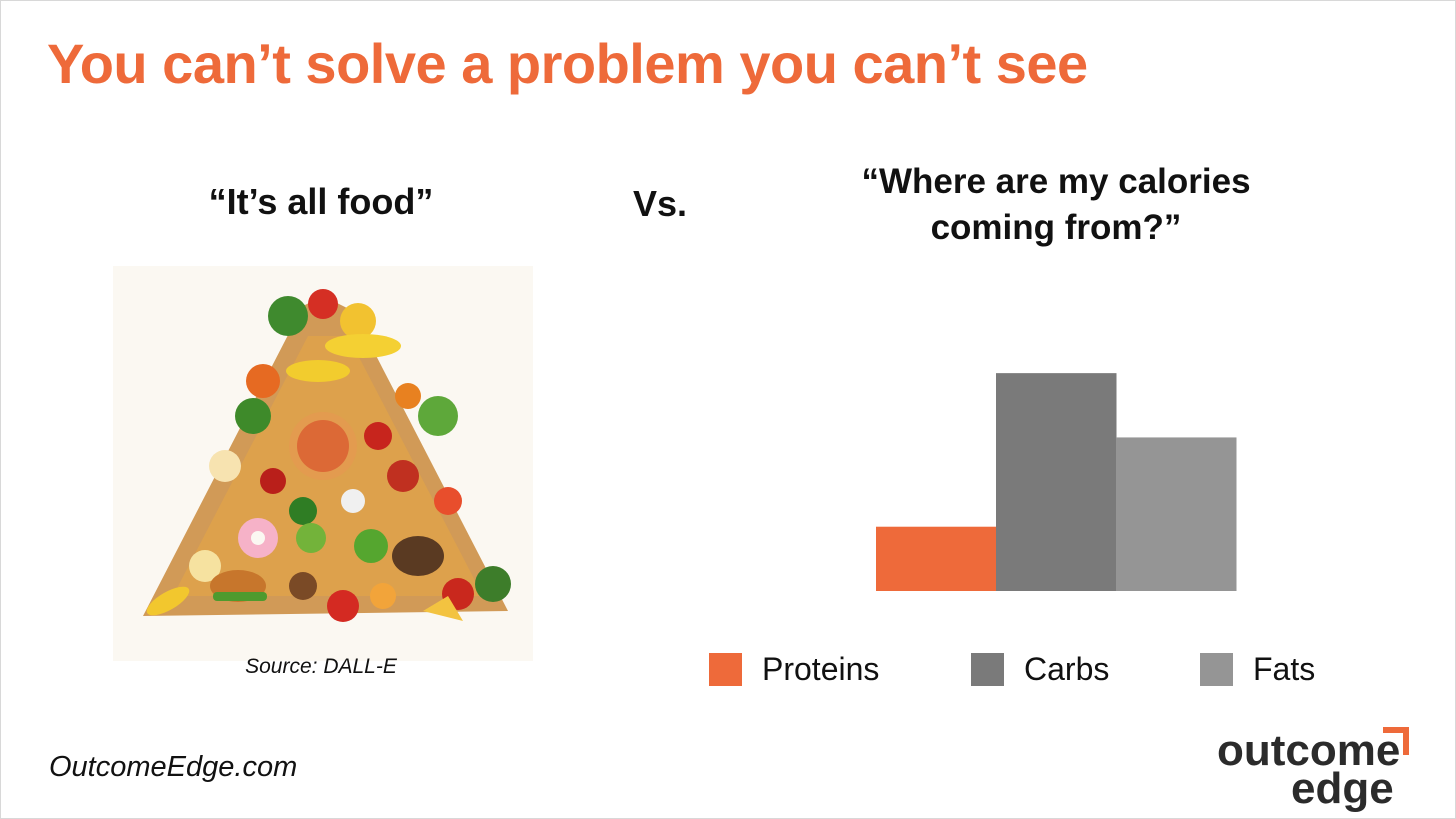  Describe the element at coordinates (1067, 668) in the screenshot. I see `legend-label-carbs: Carbs` at that location.